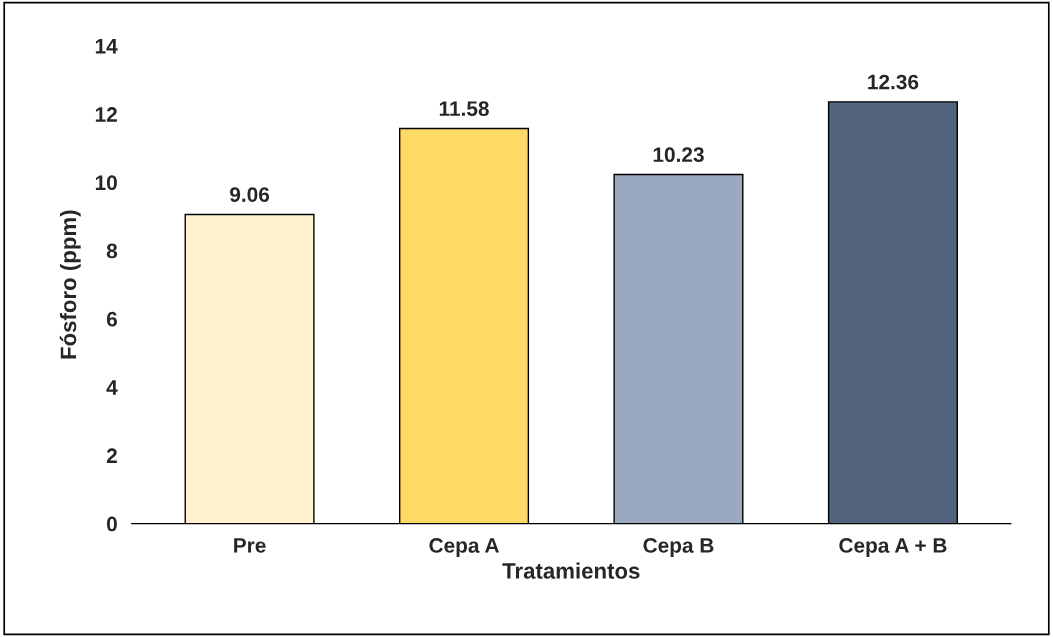 Image resolution: width=1053 pixels, height=637 pixels. Describe the element at coordinates (111, 524) in the screenshot. I see `y-tick-label: 0` at that location.